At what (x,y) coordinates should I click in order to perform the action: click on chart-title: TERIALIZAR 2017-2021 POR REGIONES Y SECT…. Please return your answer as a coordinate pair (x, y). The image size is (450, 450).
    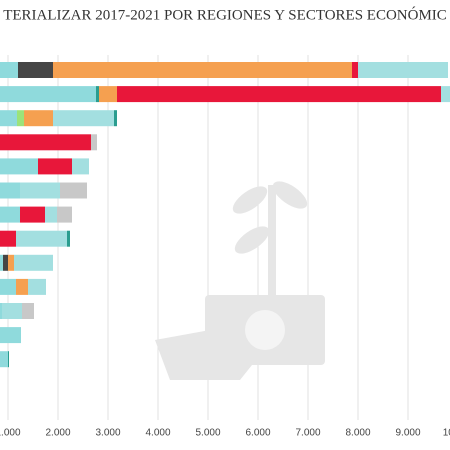
    Looking at the image, I should click on (225, 14).